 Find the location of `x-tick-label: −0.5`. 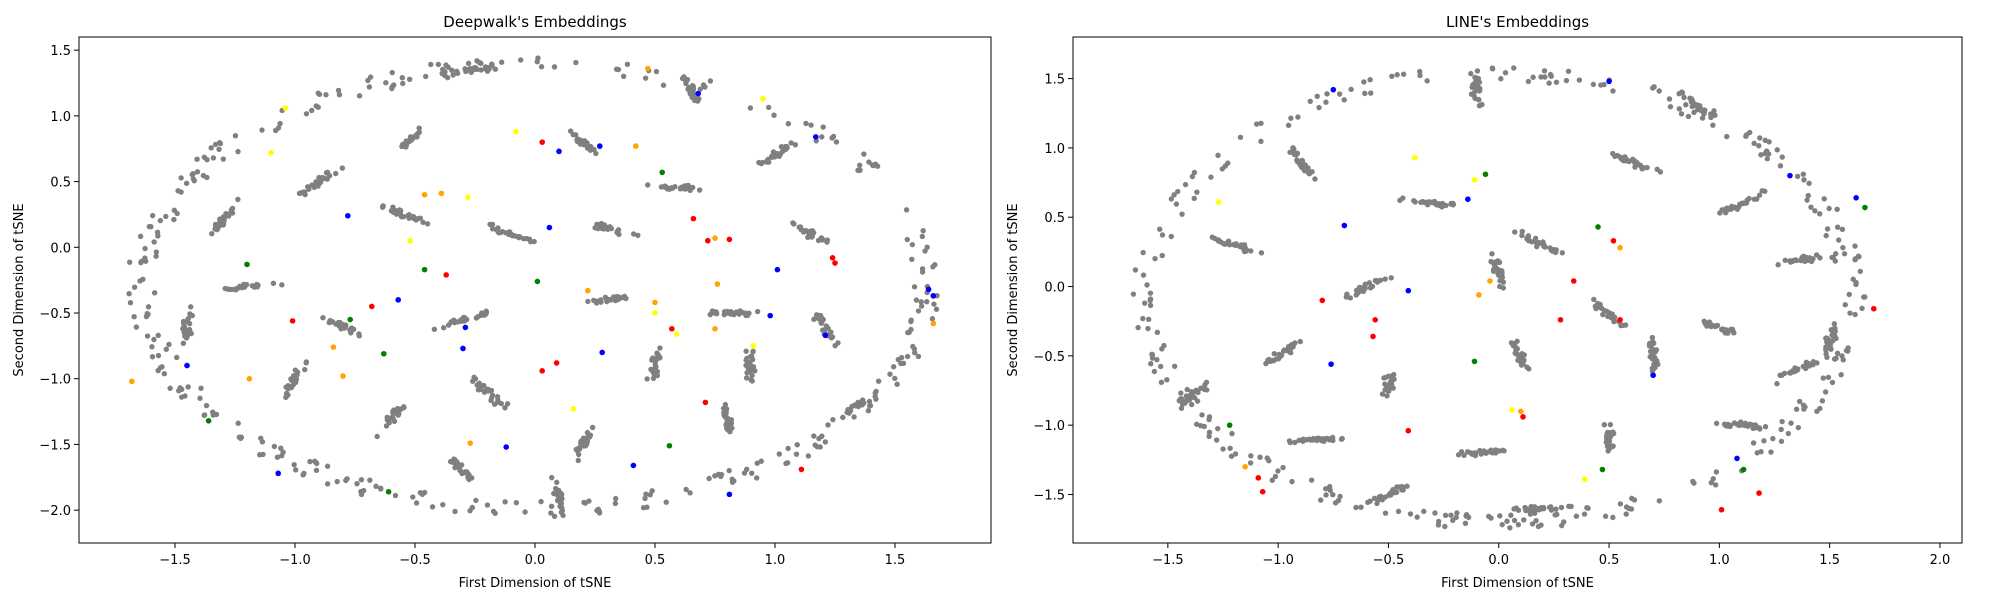

x-tick-label: −0.5 is located at coordinates (1389, 560).